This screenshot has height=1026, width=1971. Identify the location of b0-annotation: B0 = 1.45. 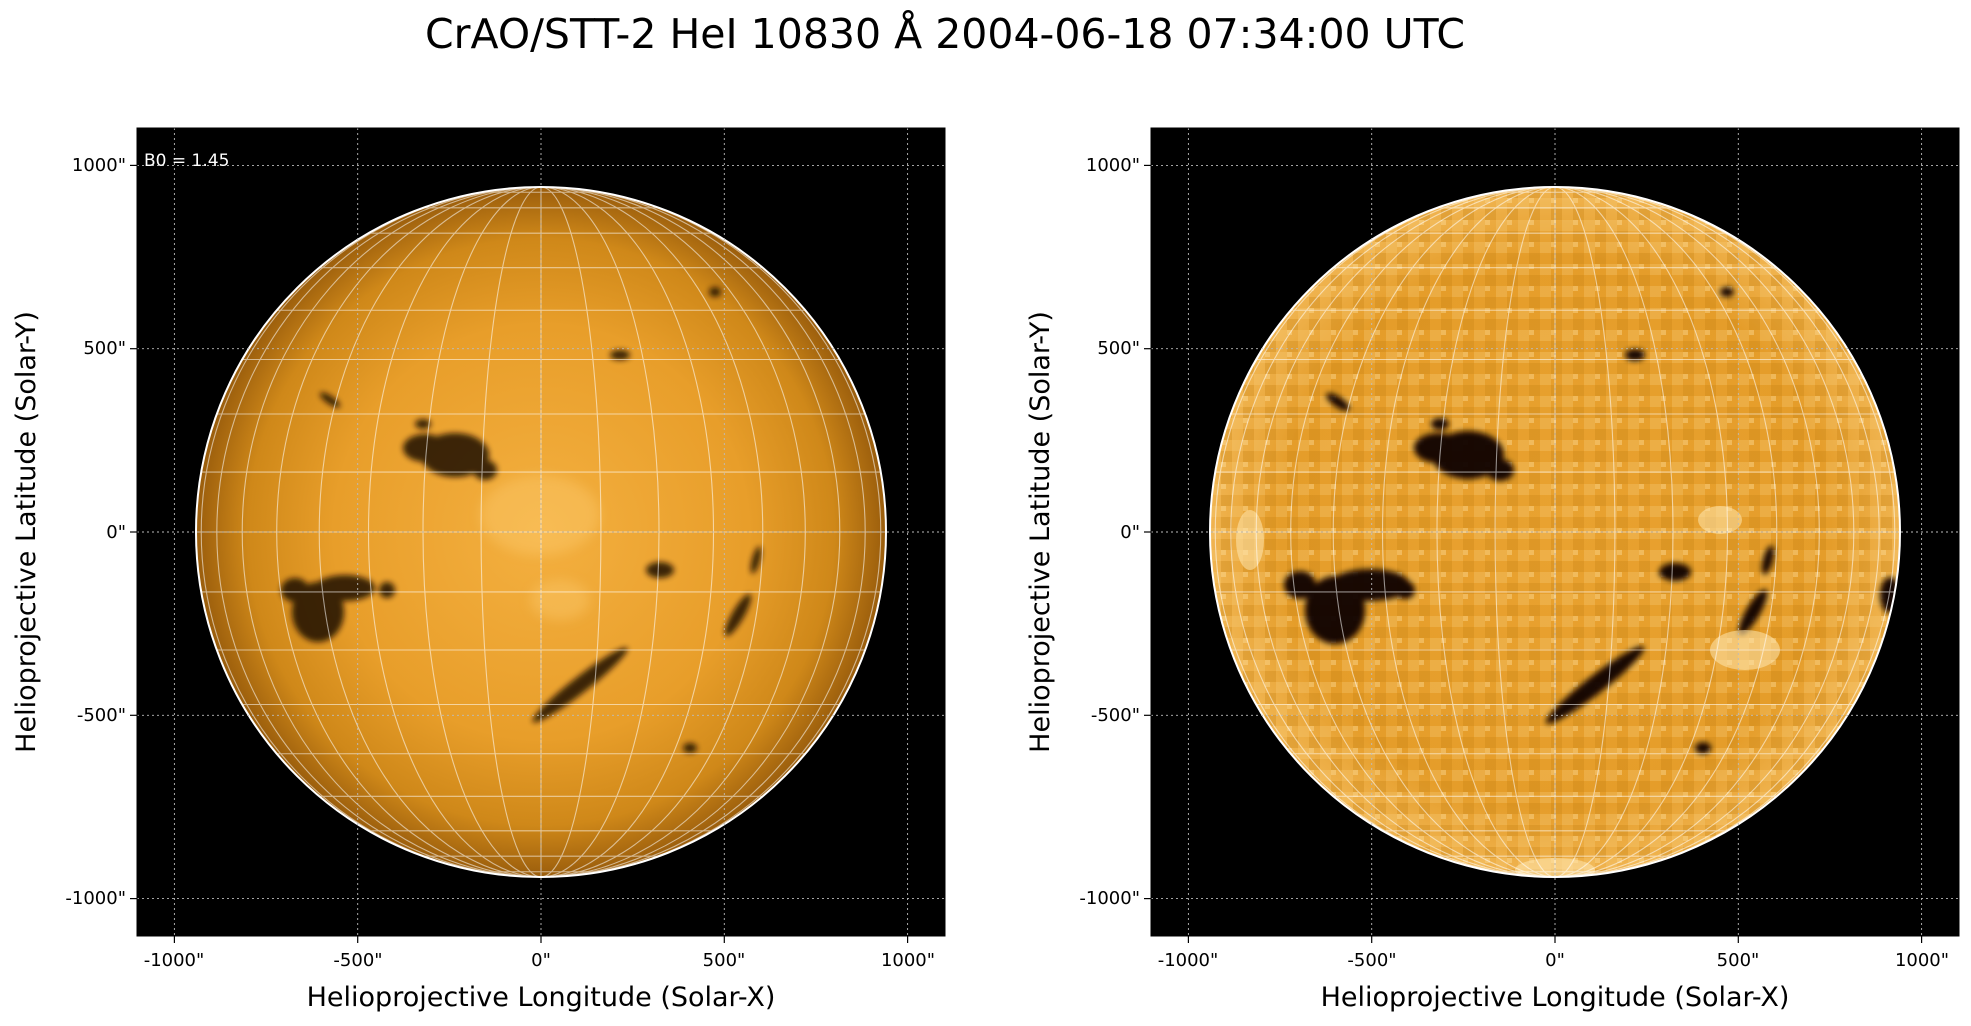
(186, 161).